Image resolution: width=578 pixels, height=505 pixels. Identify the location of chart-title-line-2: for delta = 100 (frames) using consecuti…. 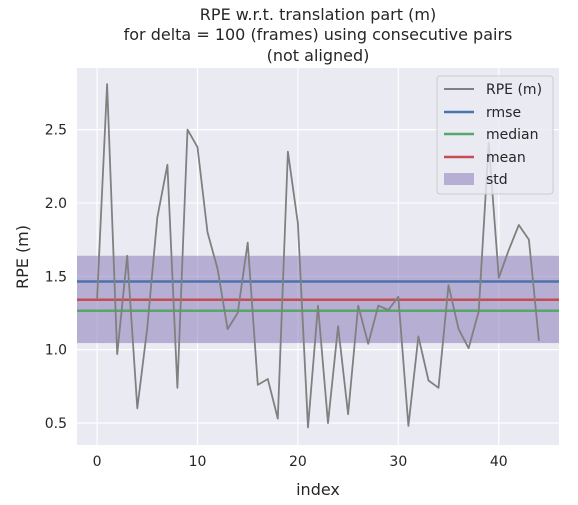
(318, 34).